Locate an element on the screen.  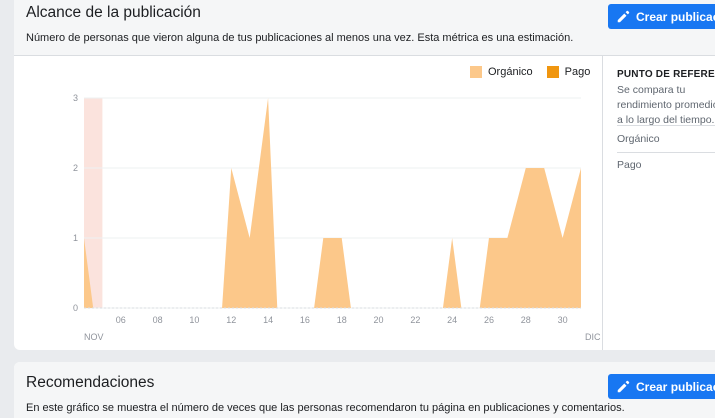
x-tick-label: 28 is located at coordinates (526, 320).